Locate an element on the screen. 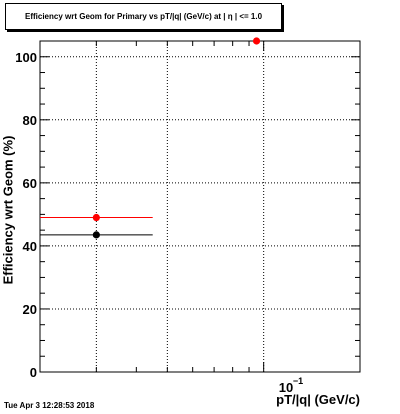 The image size is (400, 414). y-tick-label: 0 is located at coordinates (33, 372).